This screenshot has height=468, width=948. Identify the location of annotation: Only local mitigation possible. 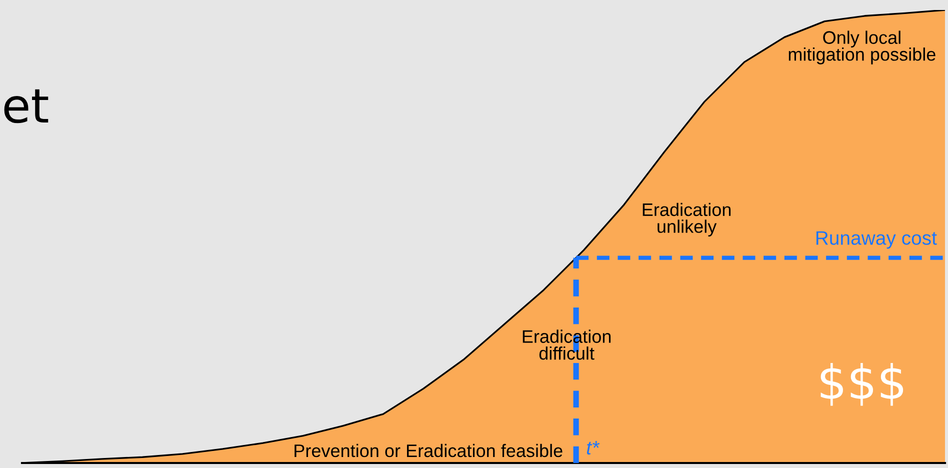
(862, 47).